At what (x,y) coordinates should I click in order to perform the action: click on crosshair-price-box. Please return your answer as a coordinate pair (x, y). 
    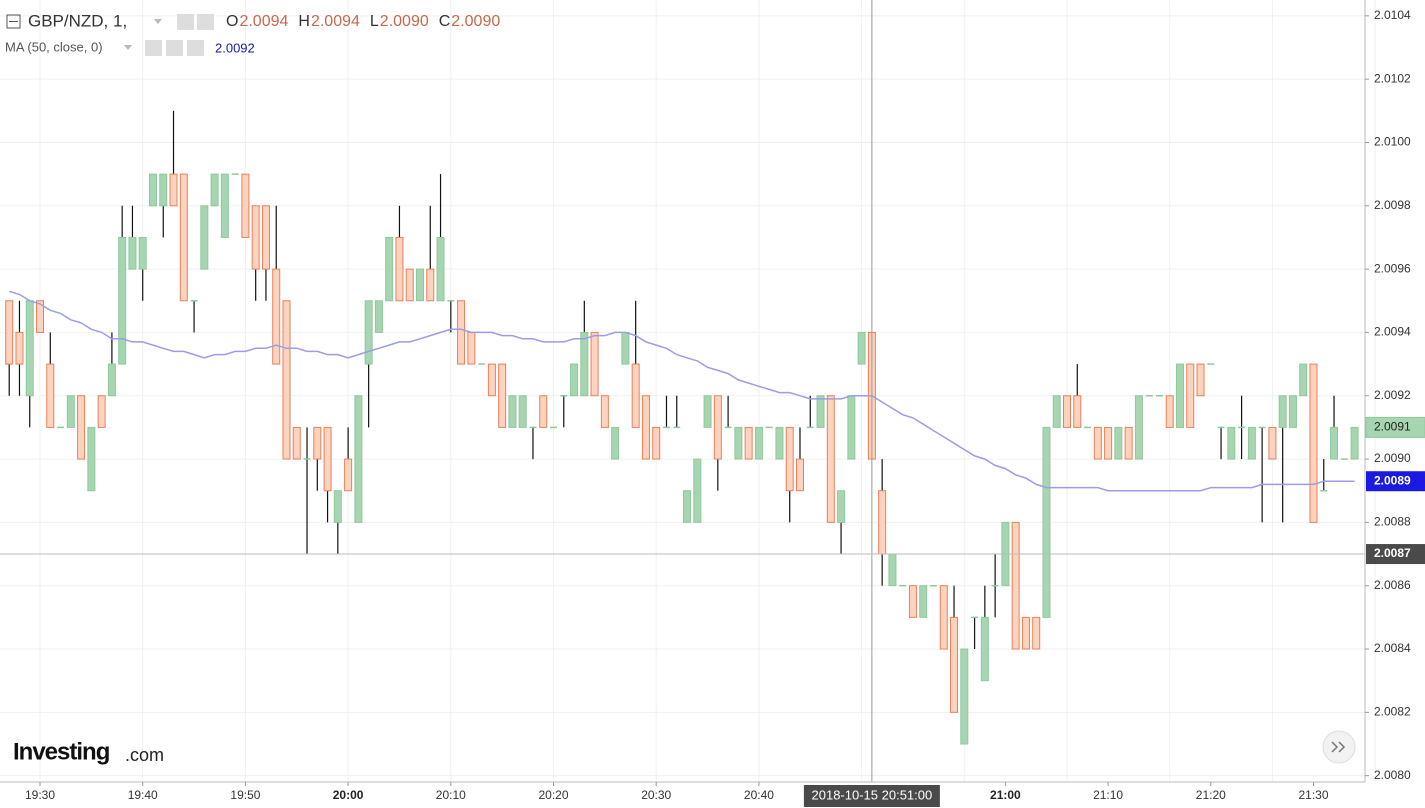
    Looking at the image, I should click on (1395, 554).